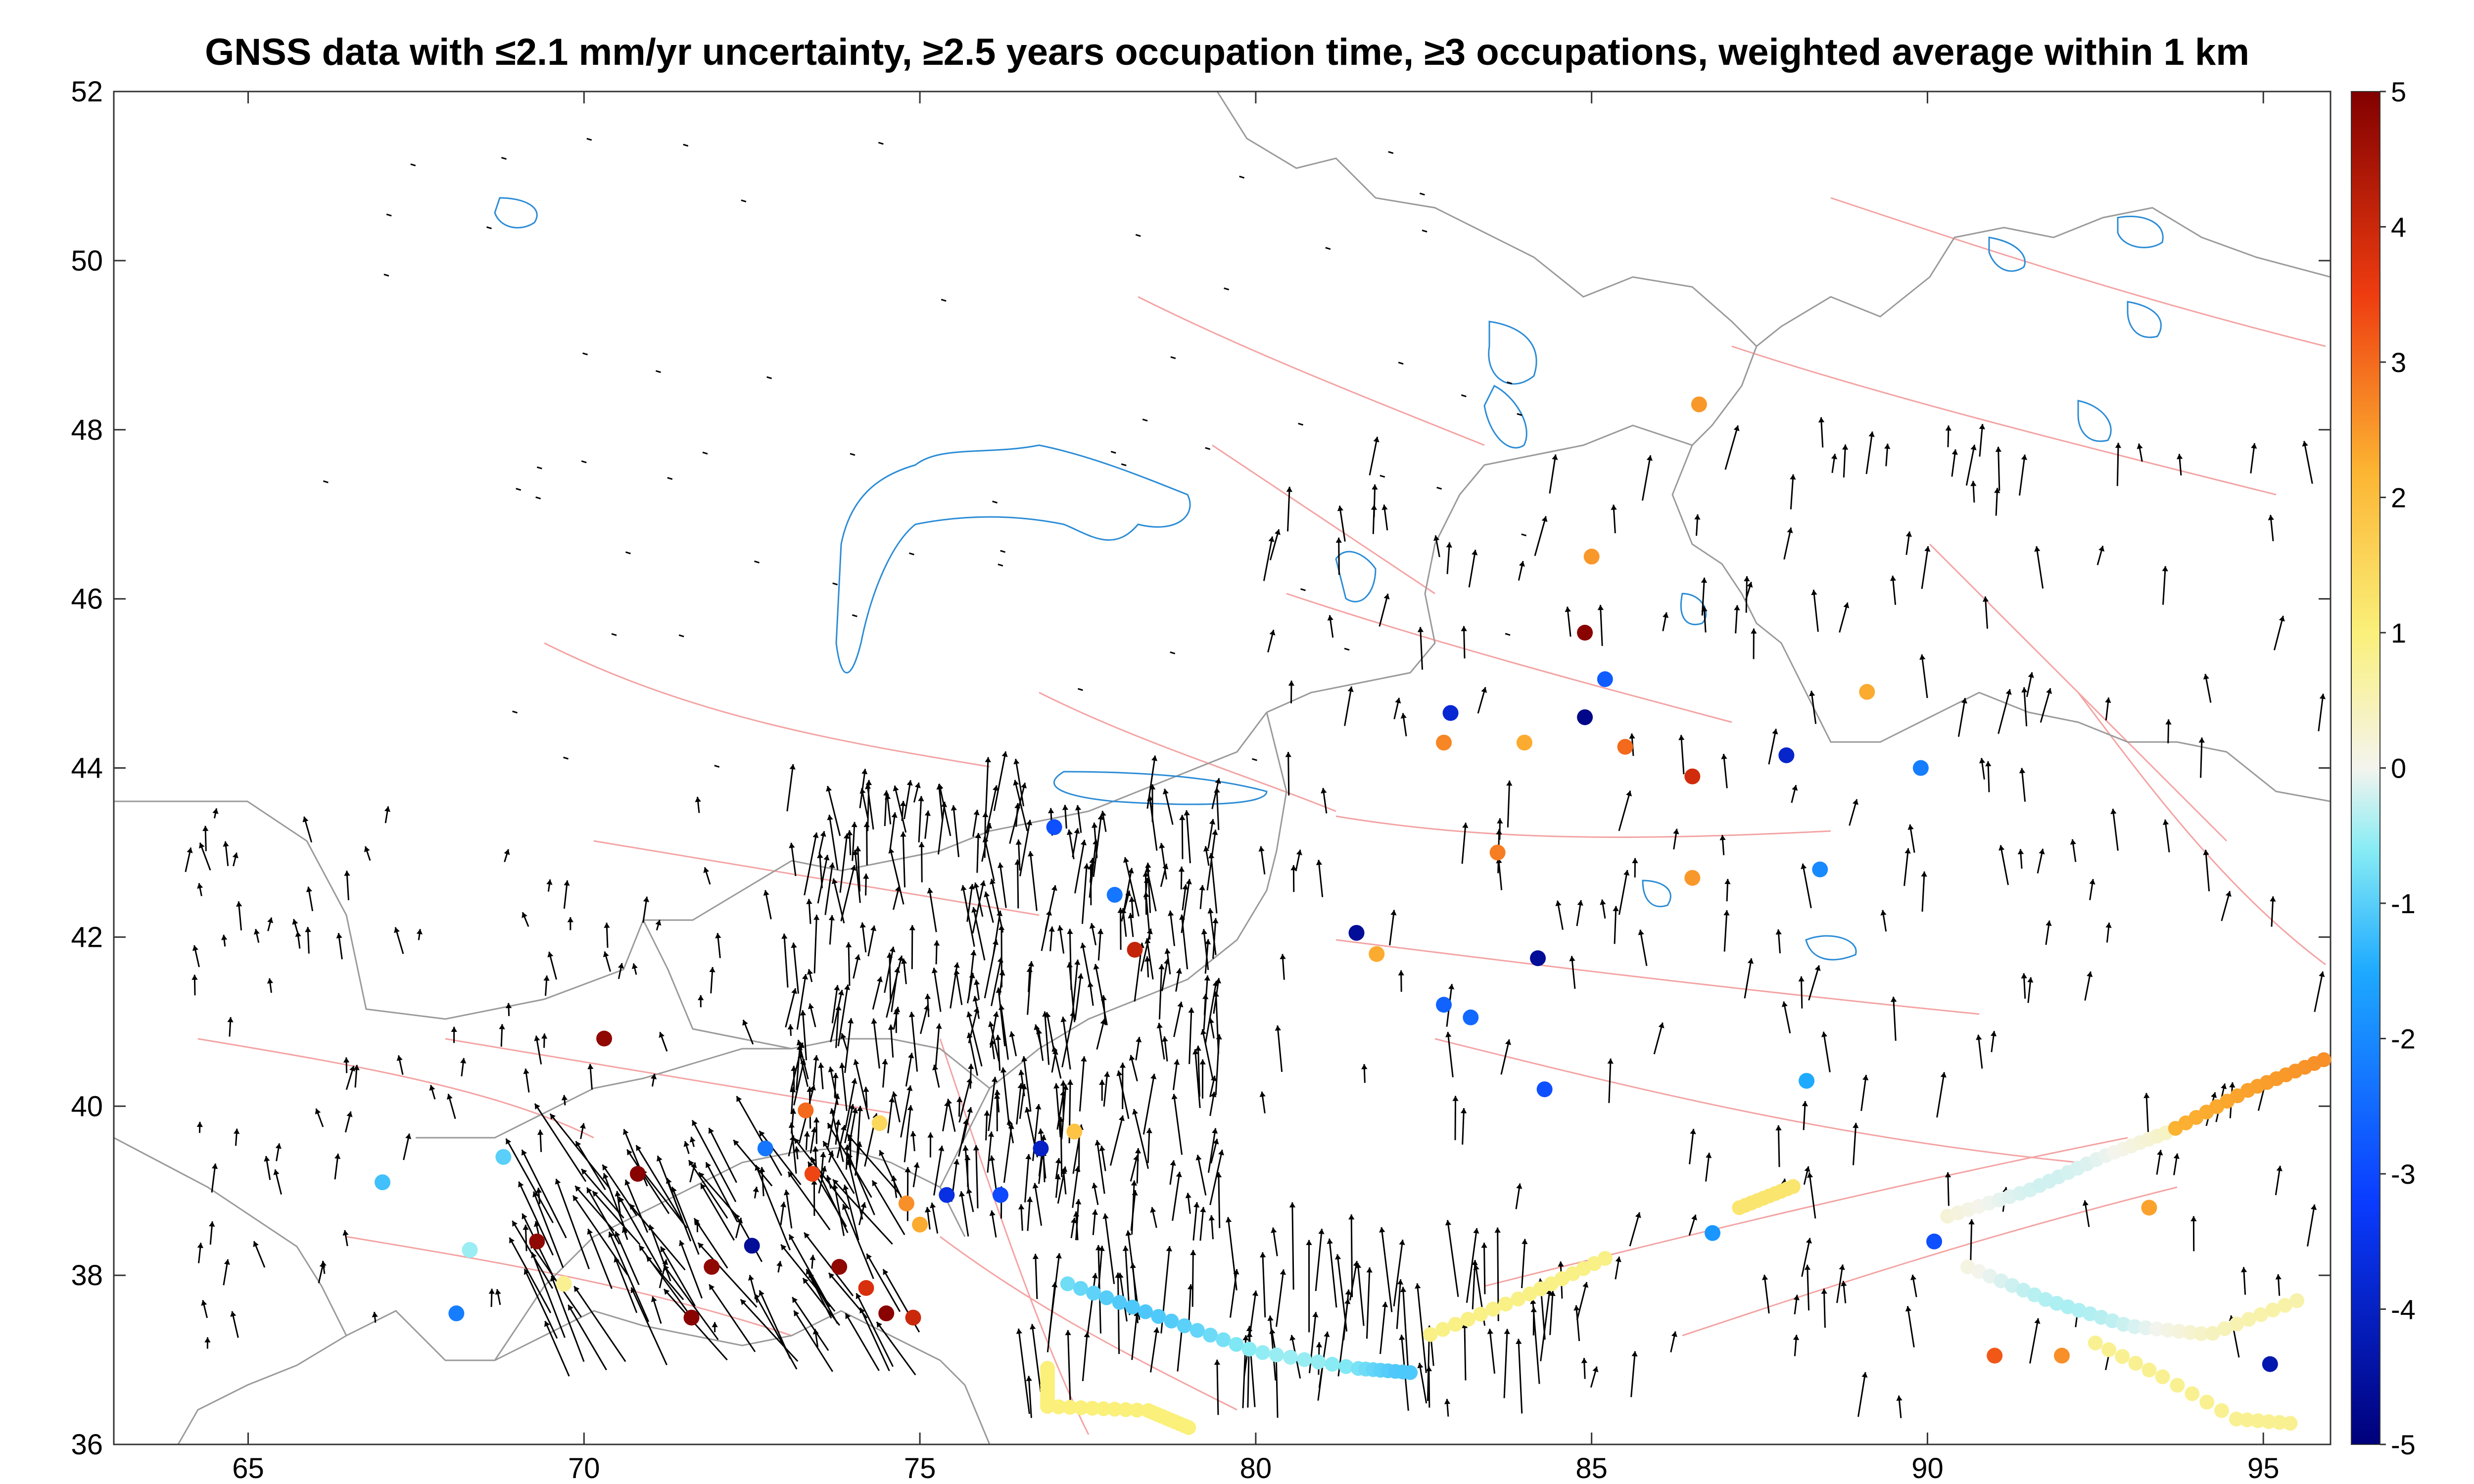 The height and width of the screenshot is (1484, 2474). Describe the element at coordinates (2399, 497) in the screenshot. I see `colorbar-tick-label: 2` at that location.